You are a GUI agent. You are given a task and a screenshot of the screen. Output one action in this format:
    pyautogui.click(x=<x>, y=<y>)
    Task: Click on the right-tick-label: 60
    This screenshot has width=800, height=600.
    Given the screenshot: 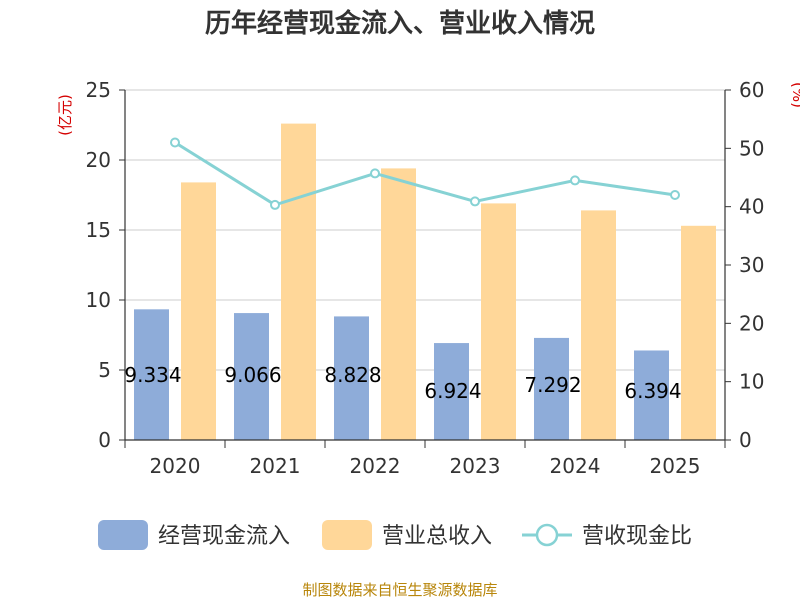 What is the action you would take?
    pyautogui.click(x=751, y=90)
    